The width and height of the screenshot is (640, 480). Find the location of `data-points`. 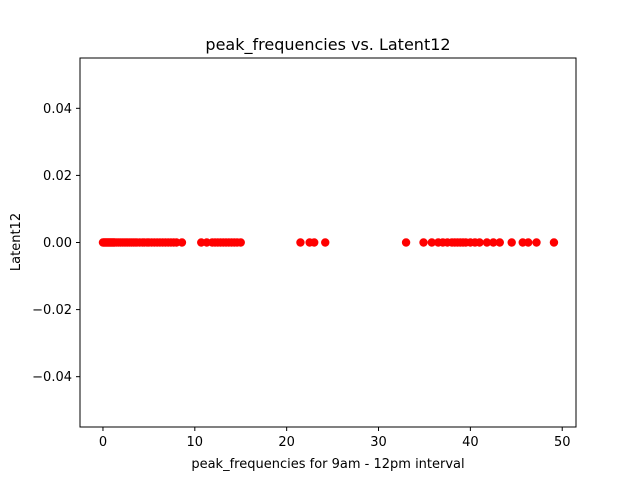

data-points is located at coordinates (328, 242).